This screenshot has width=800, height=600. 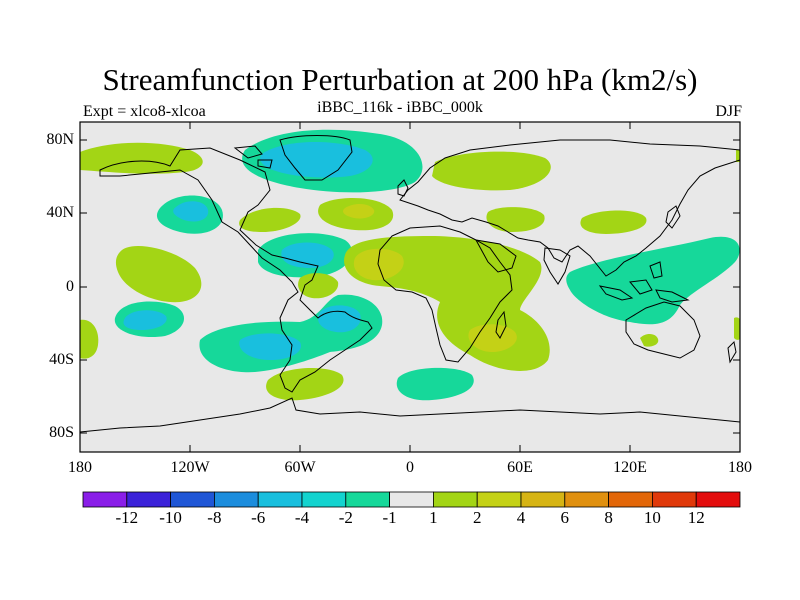 I want to click on coast-arabia, so click(x=496, y=256).